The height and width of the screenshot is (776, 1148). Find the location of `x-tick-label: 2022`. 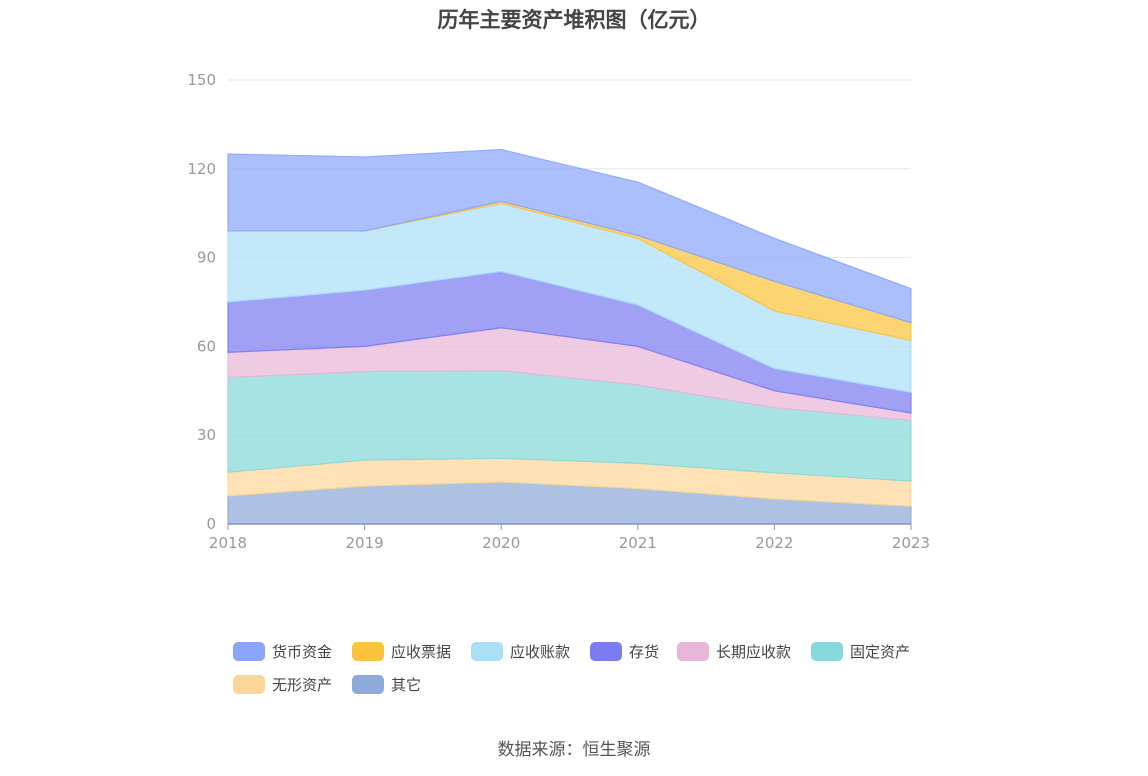

x-tick-label: 2022 is located at coordinates (774, 543).